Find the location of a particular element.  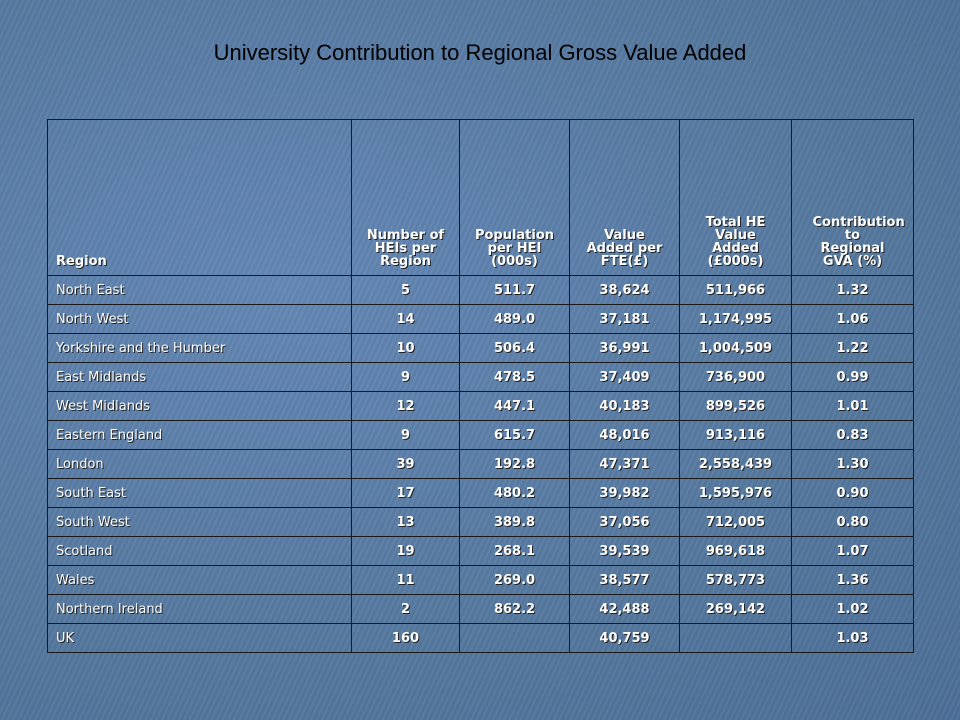

value-cell: 48,016 is located at coordinates (624, 435).